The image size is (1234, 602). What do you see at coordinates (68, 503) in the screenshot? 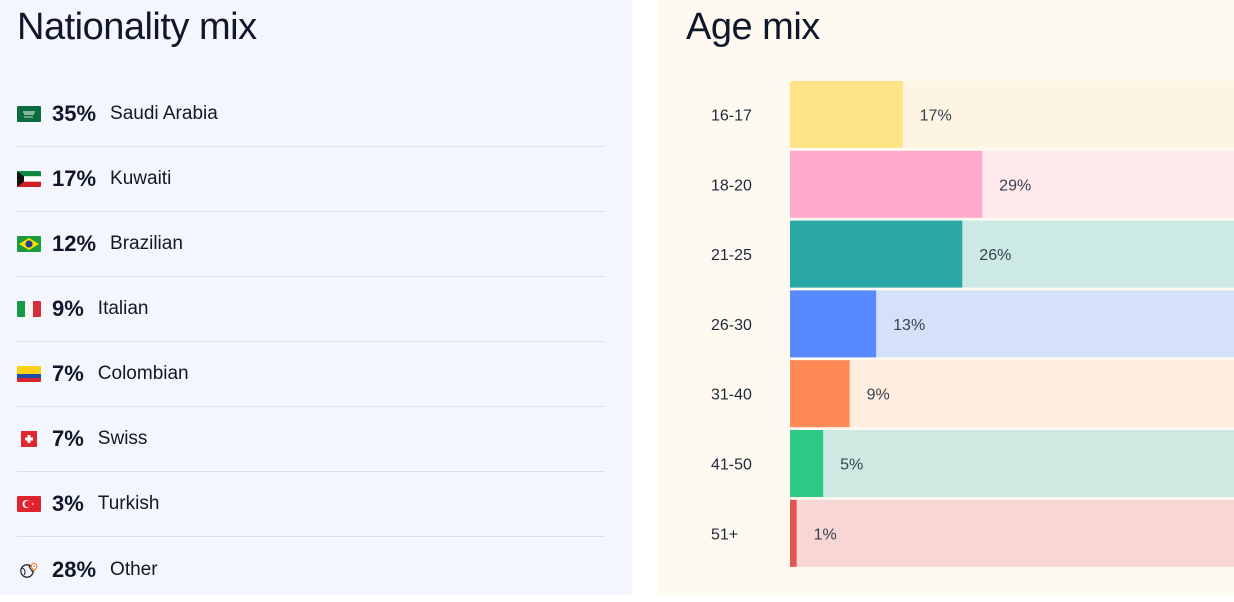
I see `nationality-percent: 3%` at bounding box center [68, 503].